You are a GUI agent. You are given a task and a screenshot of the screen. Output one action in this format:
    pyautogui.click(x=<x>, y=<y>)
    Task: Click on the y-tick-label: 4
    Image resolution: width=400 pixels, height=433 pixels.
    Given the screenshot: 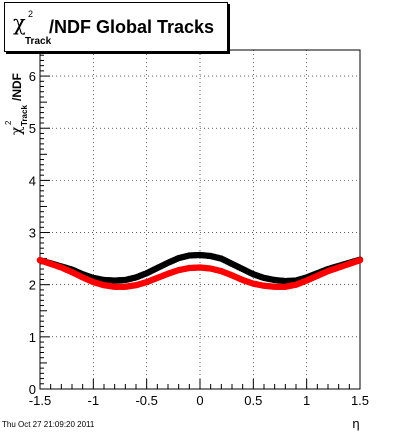 What is the action you would take?
    pyautogui.click(x=32, y=180)
    